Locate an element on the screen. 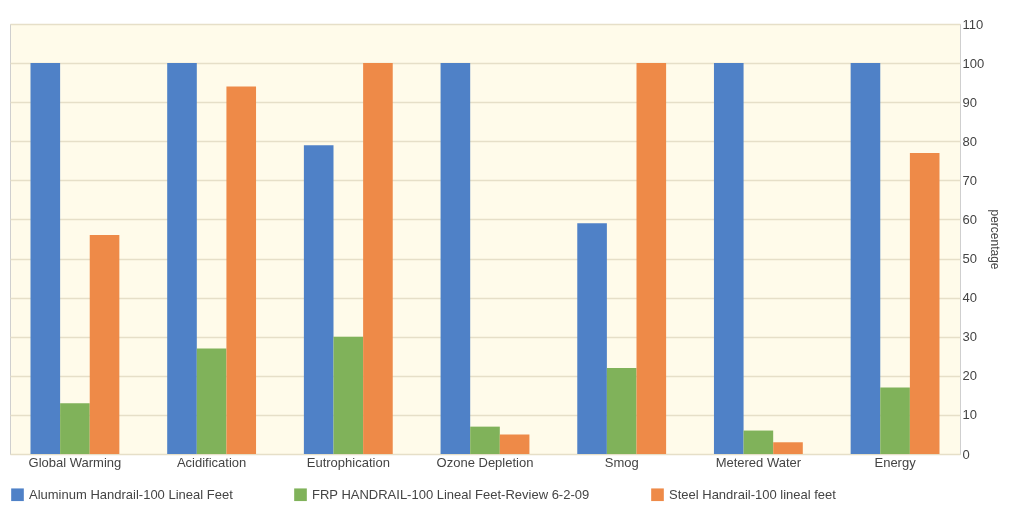 The width and height of the screenshot is (1035, 532). legend-label: FRP HANDRAIL-100 Lineal Feet-Review 6-2-09 is located at coordinates (451, 494).